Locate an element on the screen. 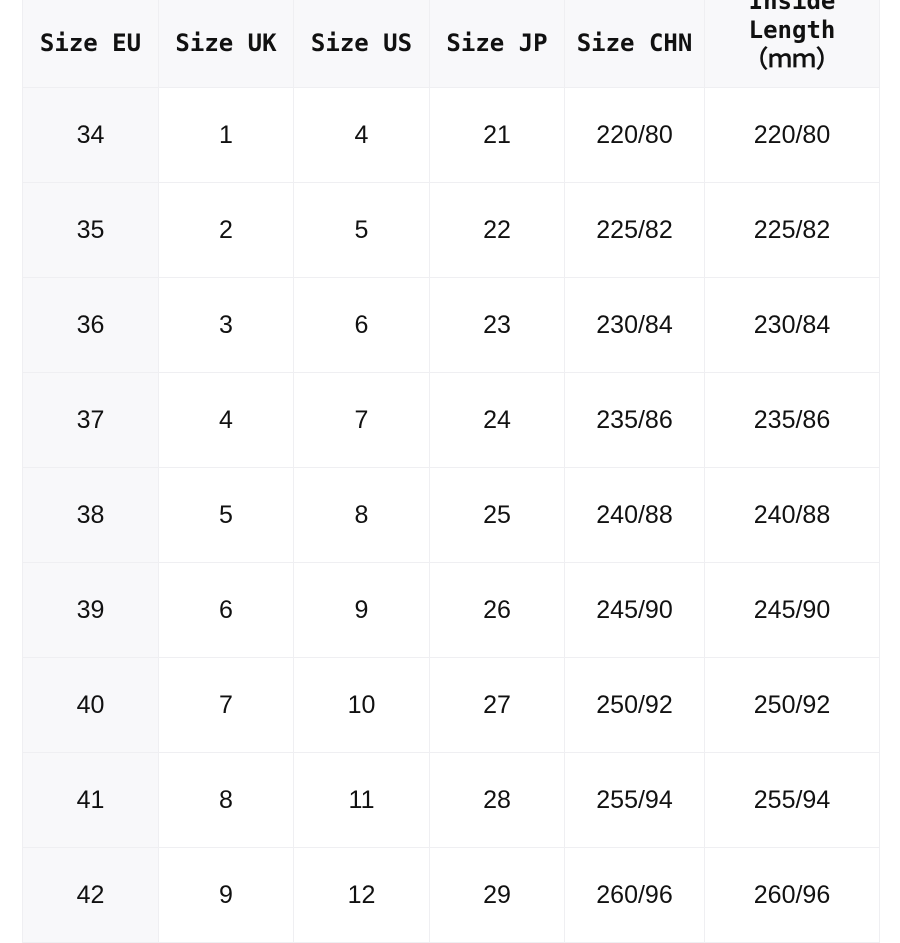 The width and height of the screenshot is (900, 943). cell-size-eu: 40 is located at coordinates (90, 705).